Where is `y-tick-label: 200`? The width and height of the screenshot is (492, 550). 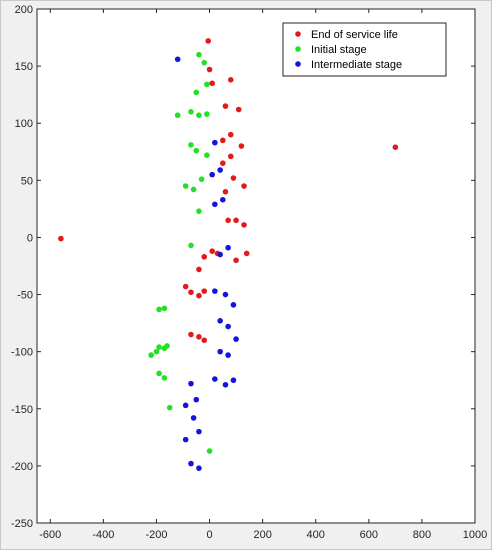
y-tick-label: 200 is located at coordinates (24, 10).